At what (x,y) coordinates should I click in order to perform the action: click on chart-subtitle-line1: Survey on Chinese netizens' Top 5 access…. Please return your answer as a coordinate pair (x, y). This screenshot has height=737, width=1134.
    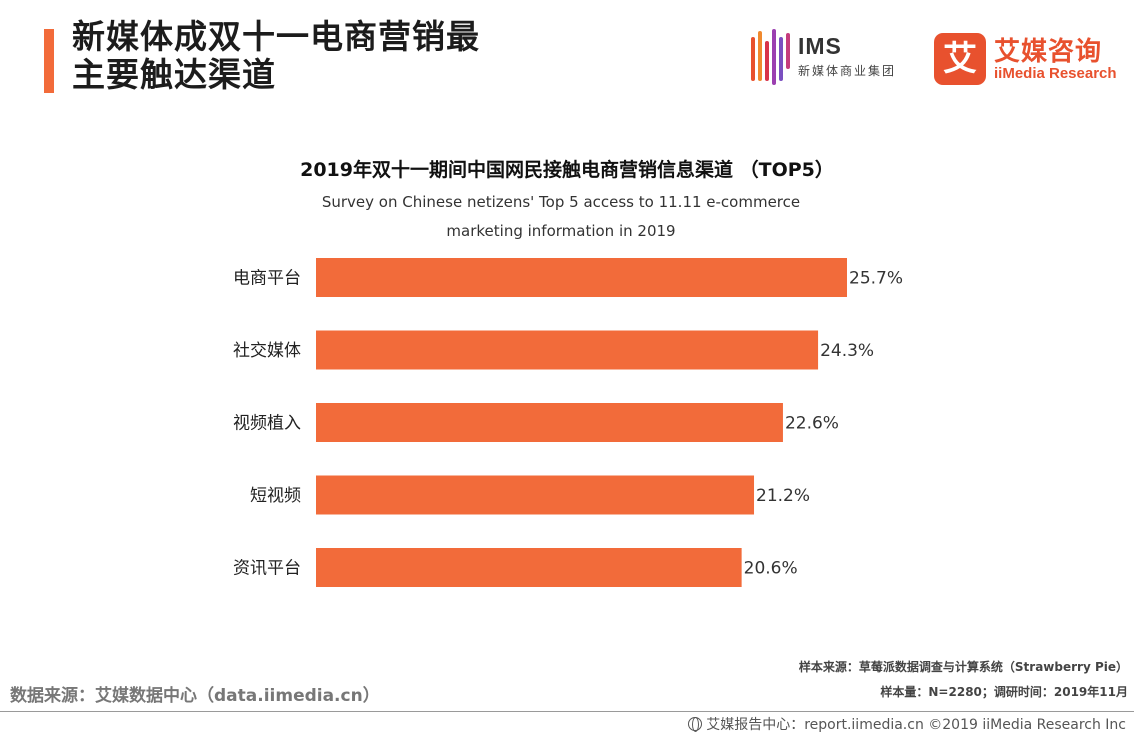
    Looking at the image, I should click on (561, 202).